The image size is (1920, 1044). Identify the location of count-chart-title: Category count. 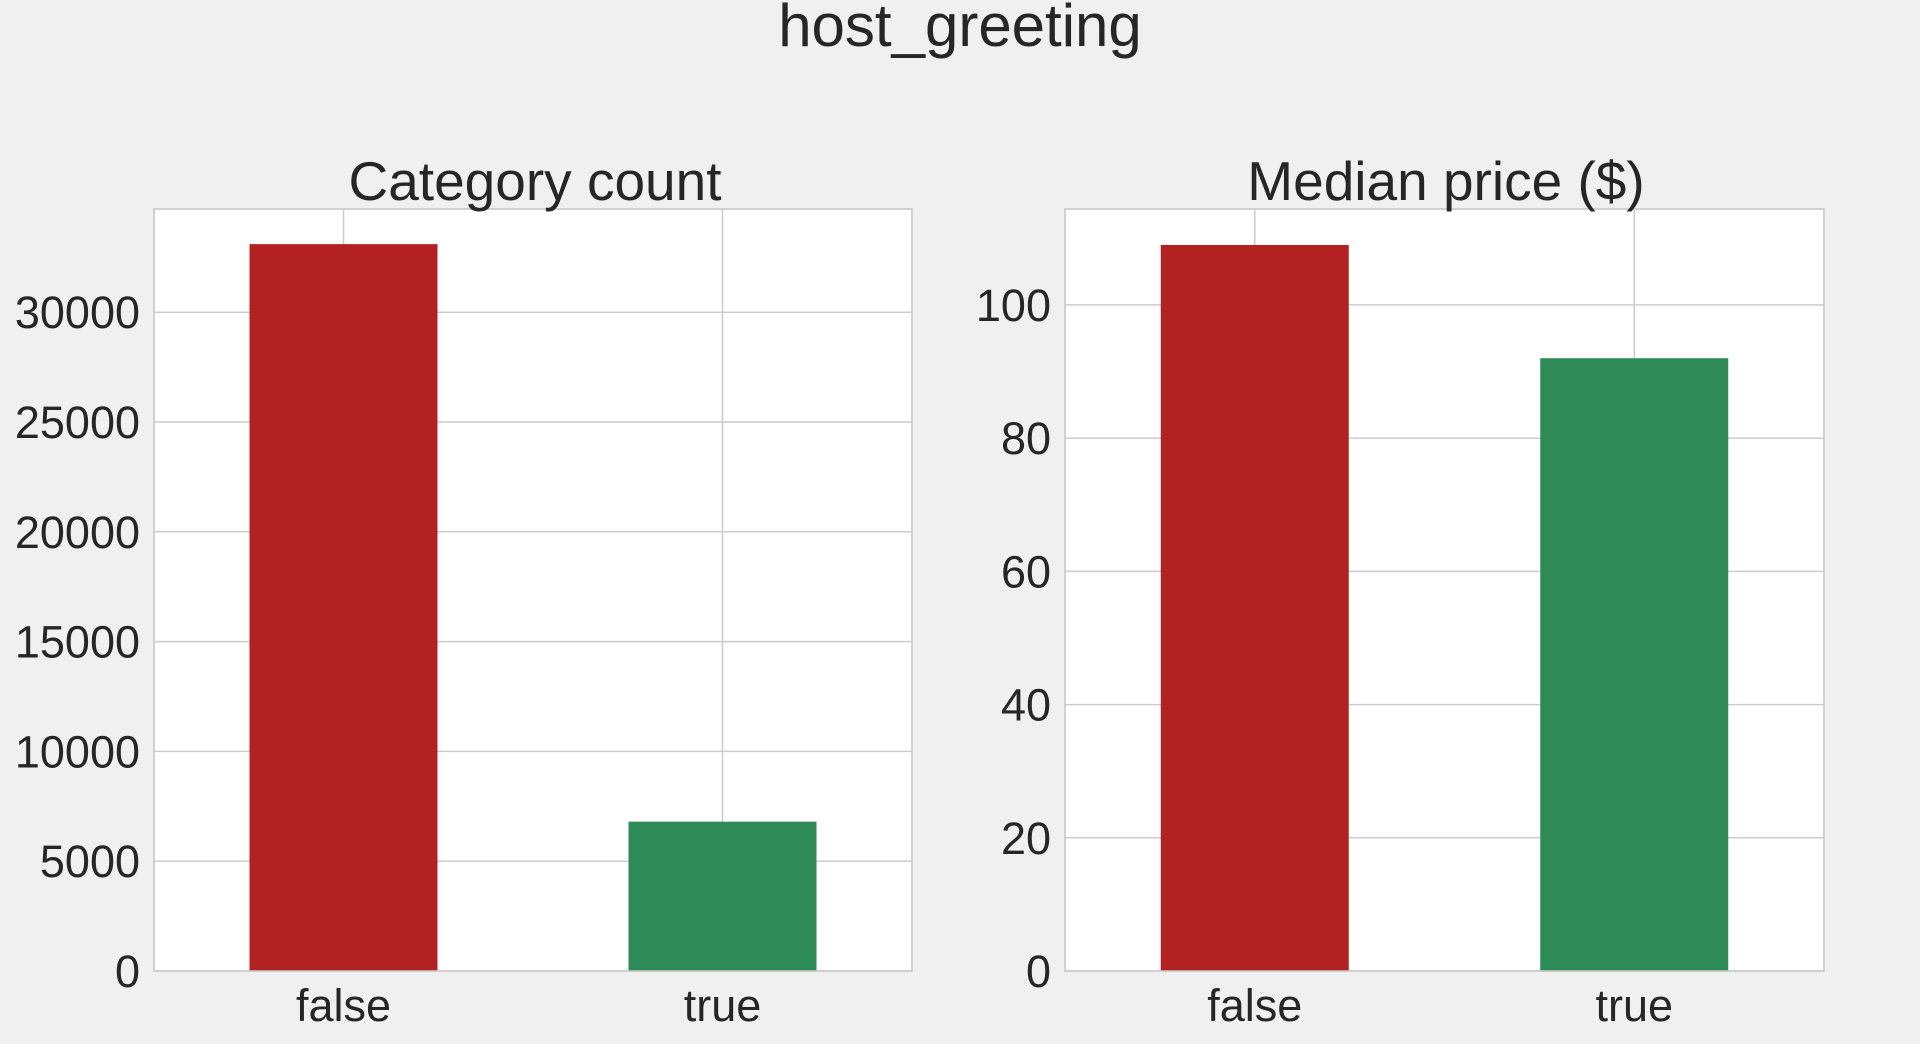
(535, 181).